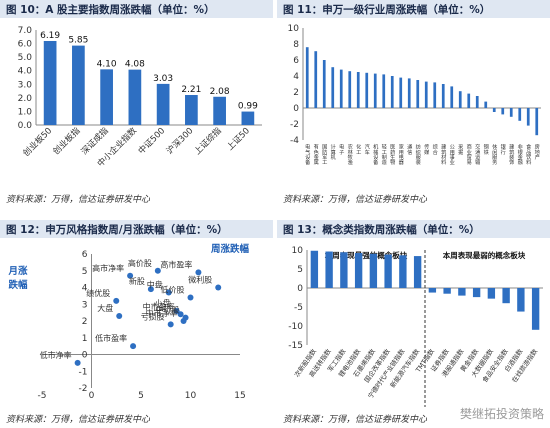  What do you see at coordinates (78, 41) in the screenshot?
I see `fig10-value-label: 5.85` at bounding box center [78, 41].